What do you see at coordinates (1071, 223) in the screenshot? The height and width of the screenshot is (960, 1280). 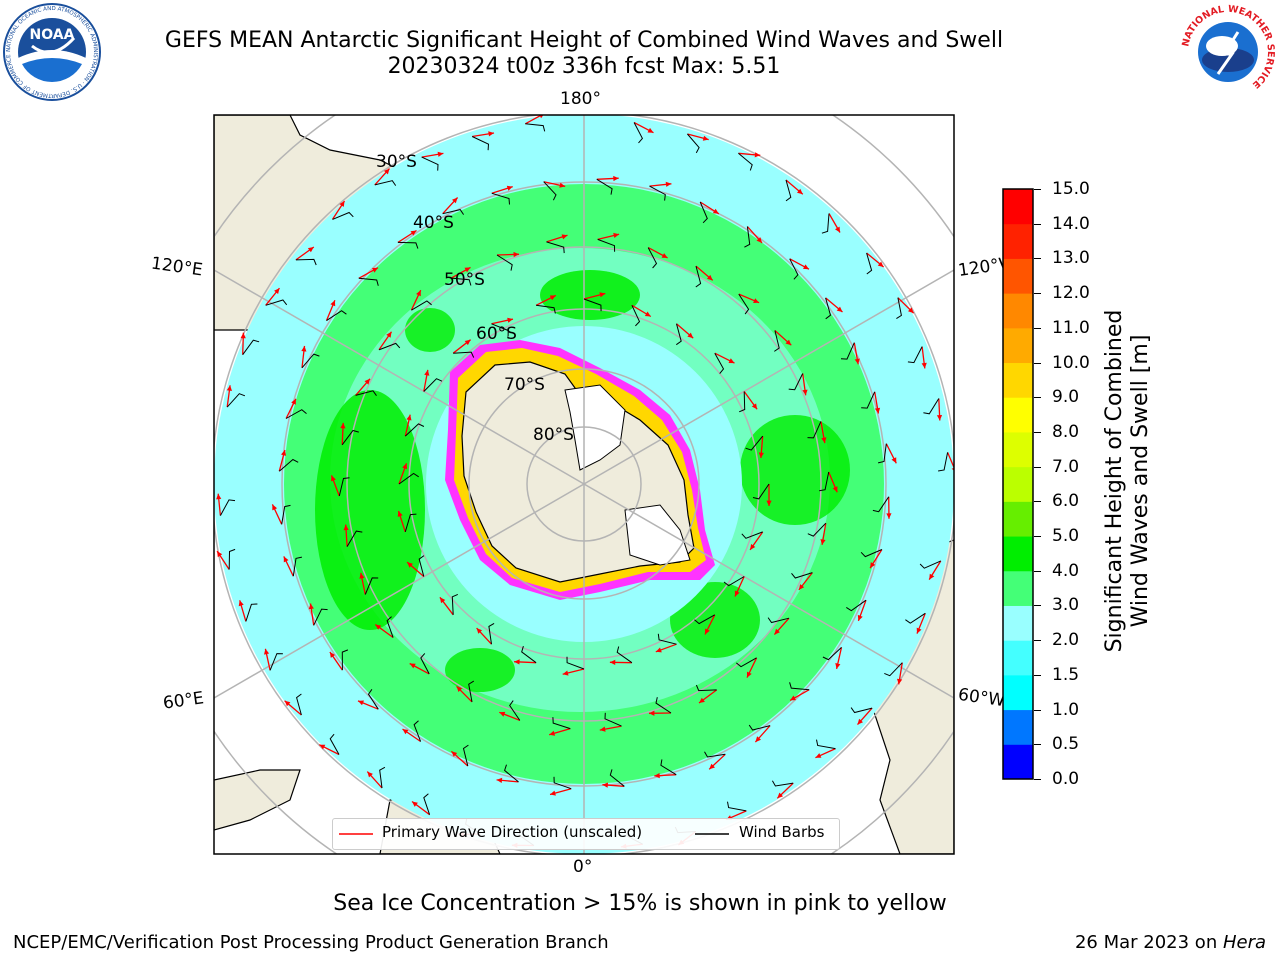 I see `colorbar-tick-label: 14.0` at bounding box center [1071, 223].